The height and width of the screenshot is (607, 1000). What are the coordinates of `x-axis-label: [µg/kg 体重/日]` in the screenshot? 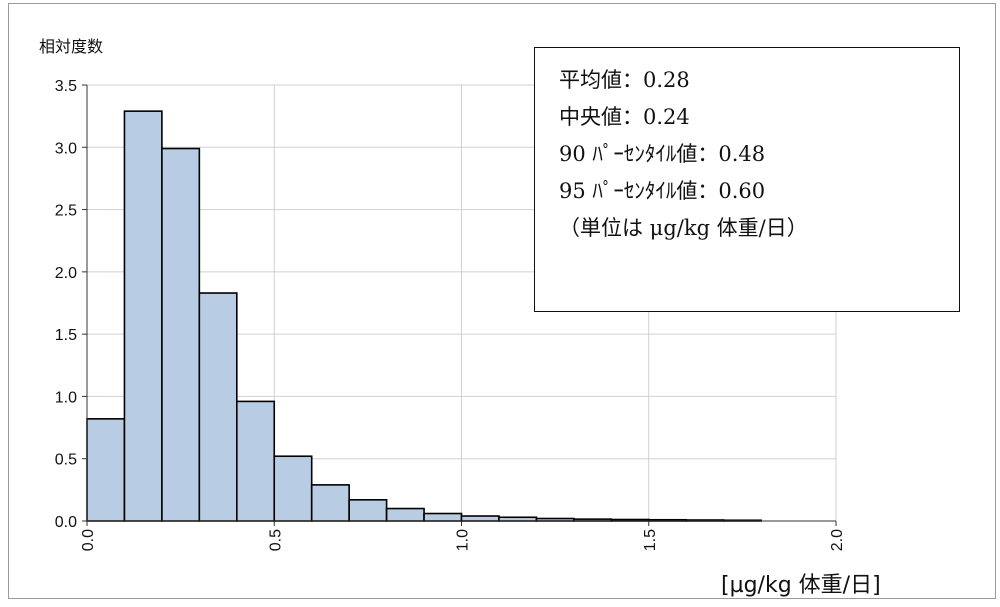 It's located at (801, 585).